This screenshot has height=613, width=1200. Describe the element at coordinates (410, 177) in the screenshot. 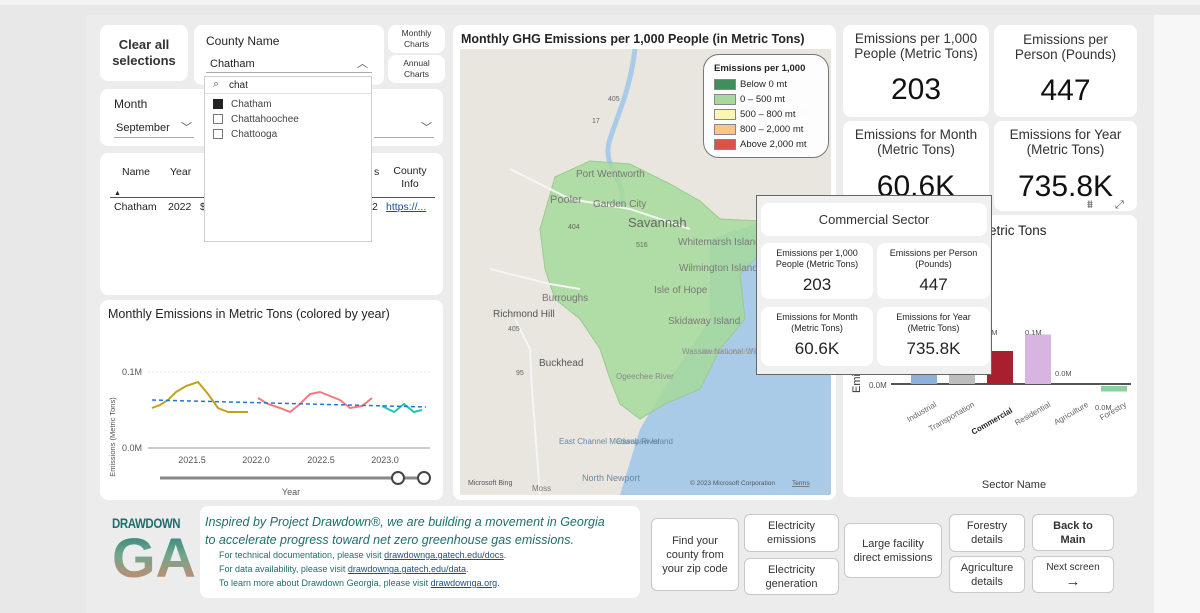

I see `table-header-county-info: County Info` at that location.